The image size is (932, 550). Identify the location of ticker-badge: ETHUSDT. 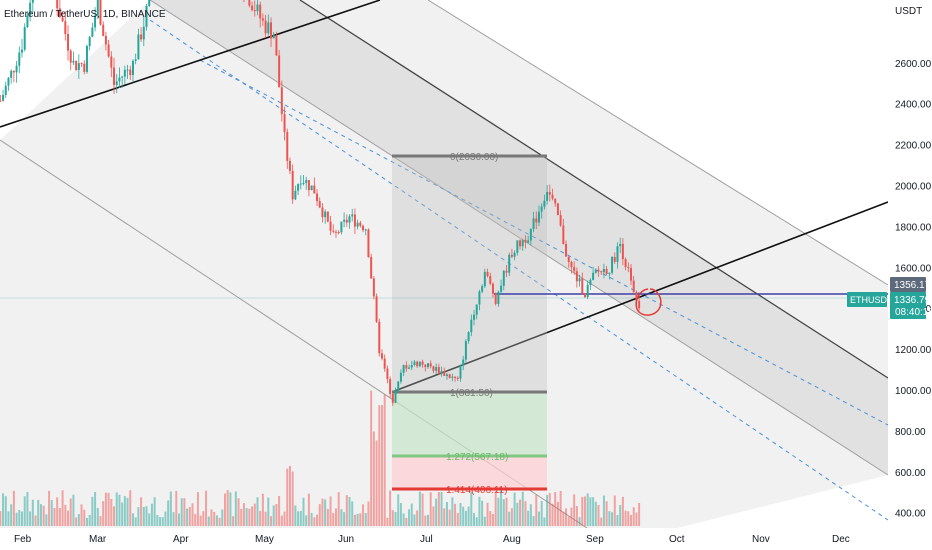
(870, 299).